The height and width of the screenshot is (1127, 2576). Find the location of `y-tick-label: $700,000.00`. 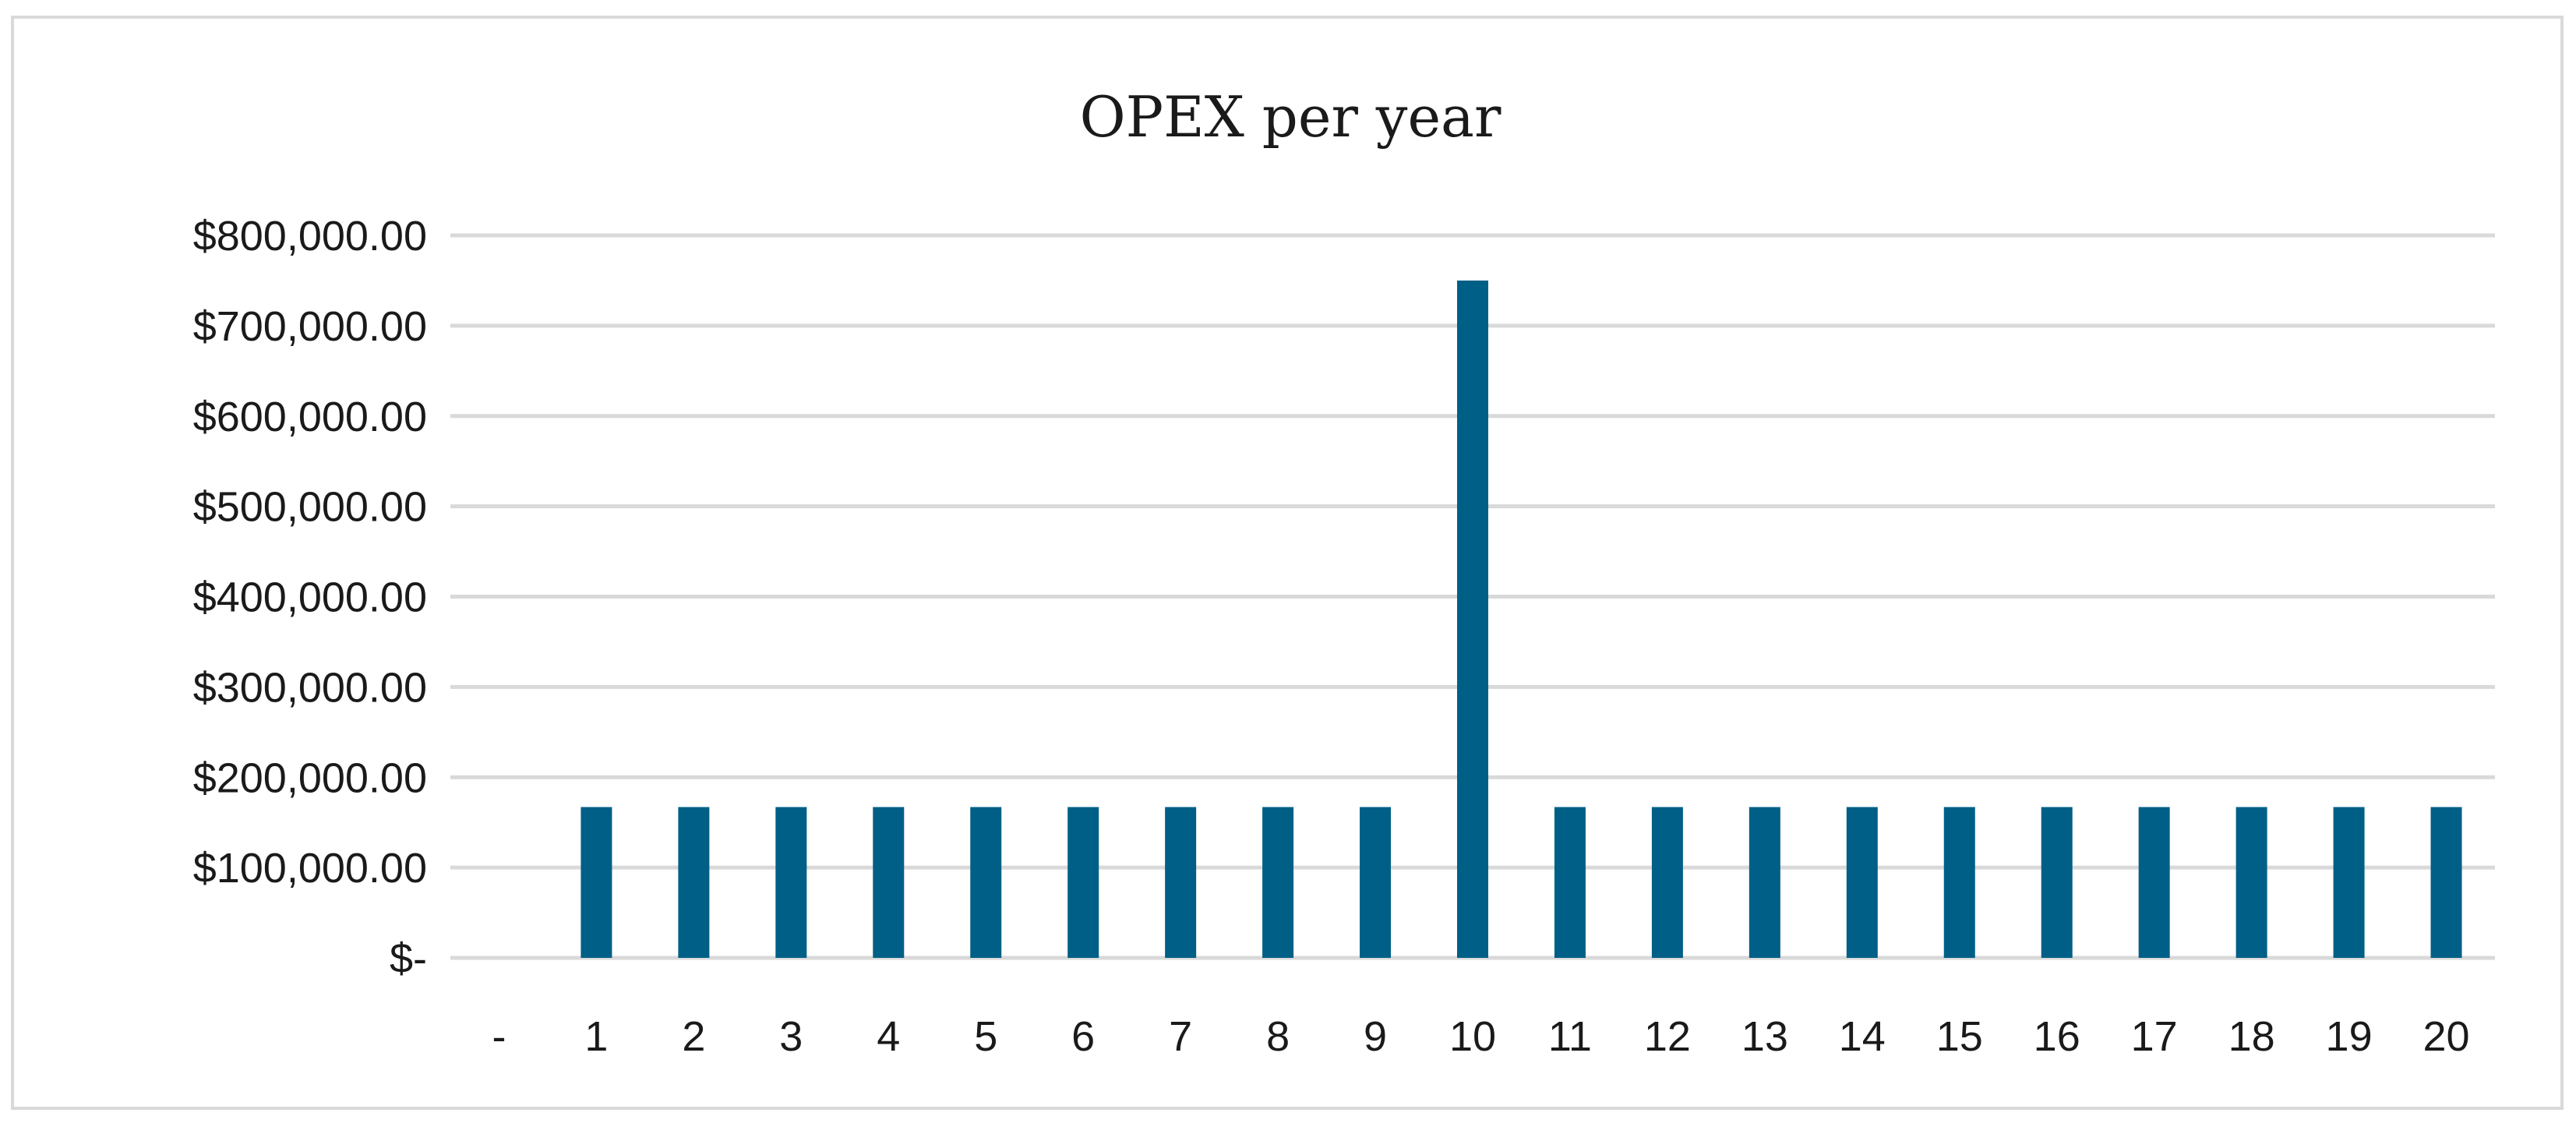

y-tick-label: $700,000.00 is located at coordinates (310, 326).